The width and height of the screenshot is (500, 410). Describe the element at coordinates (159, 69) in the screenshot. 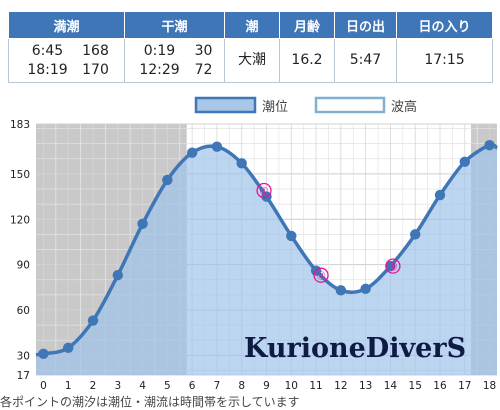

I see `low-tide-time-2: 12:29` at that location.